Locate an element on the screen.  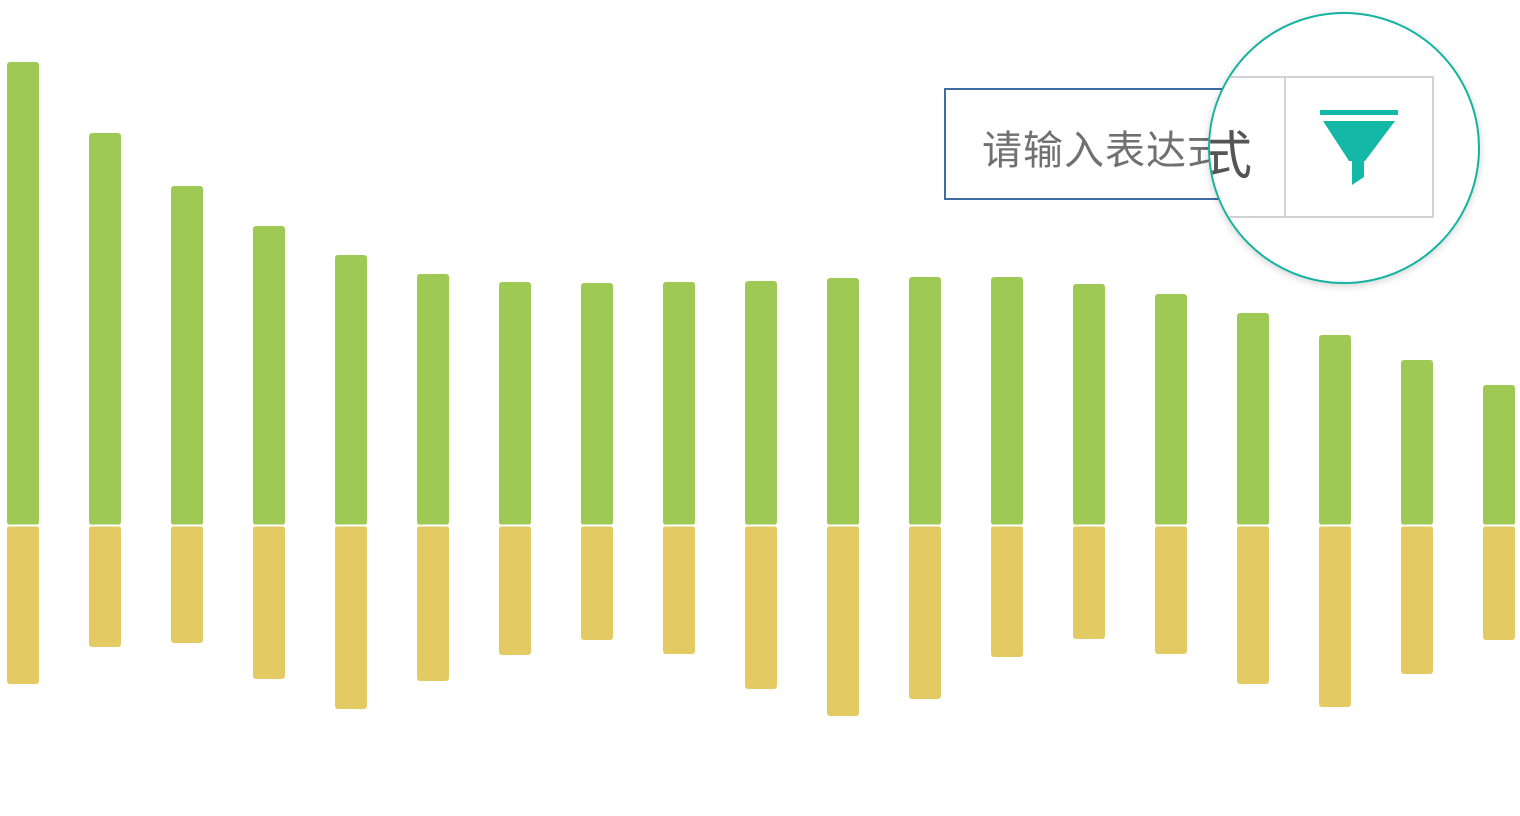
magnifier-lens: 式 is located at coordinates (1344, 148).